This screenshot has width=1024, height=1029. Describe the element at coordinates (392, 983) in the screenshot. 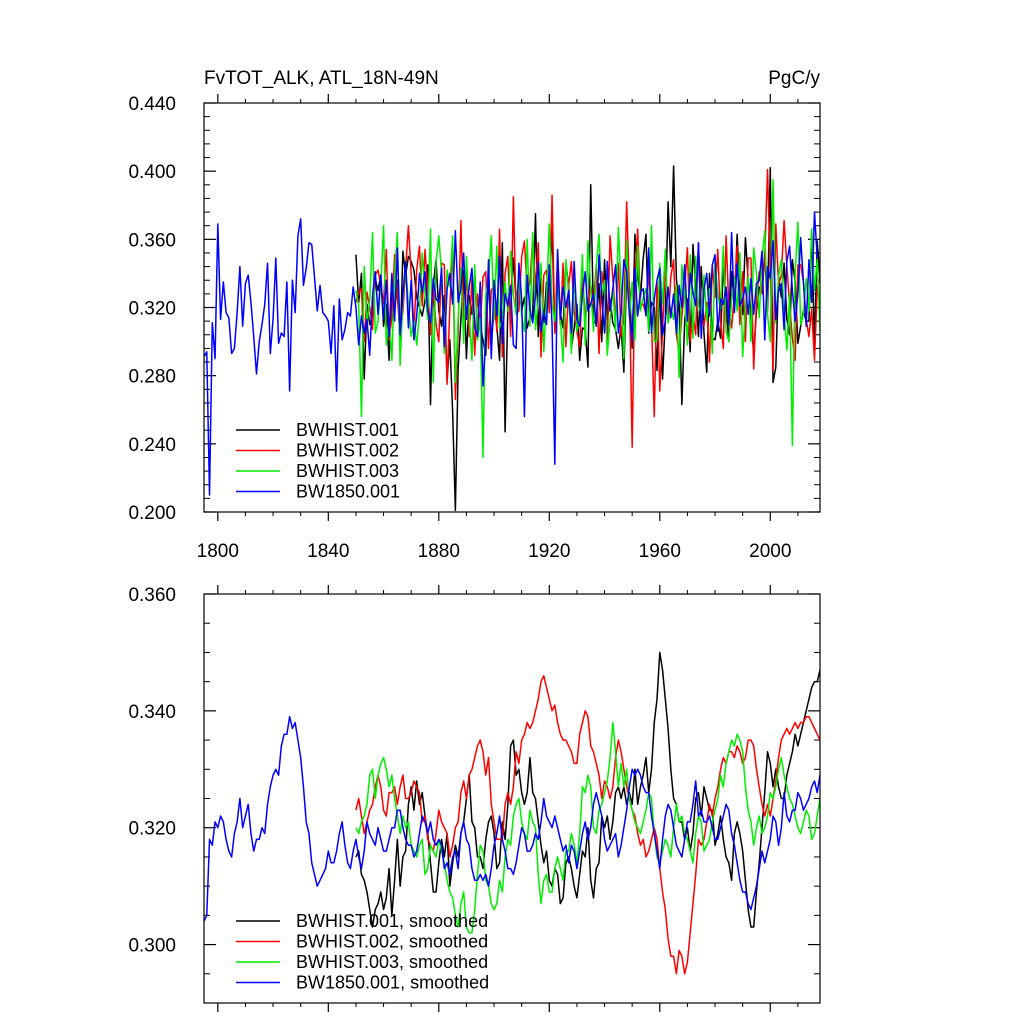

I see `legend-label: BW1850.001, smoothed` at that location.